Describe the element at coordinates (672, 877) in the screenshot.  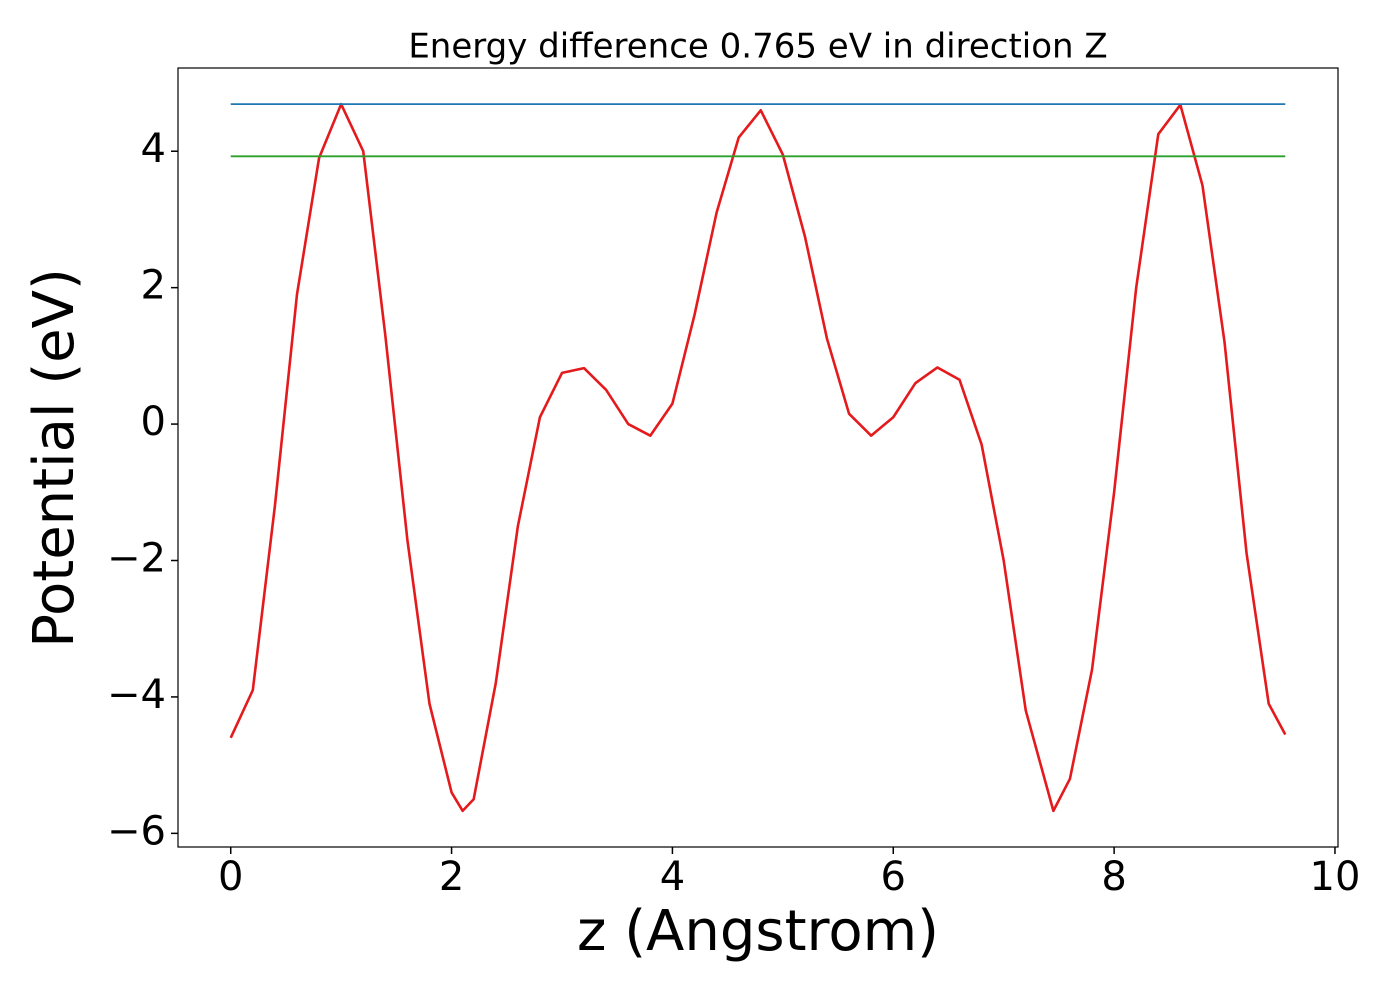
I see `x-tick-label: 4` at that location.